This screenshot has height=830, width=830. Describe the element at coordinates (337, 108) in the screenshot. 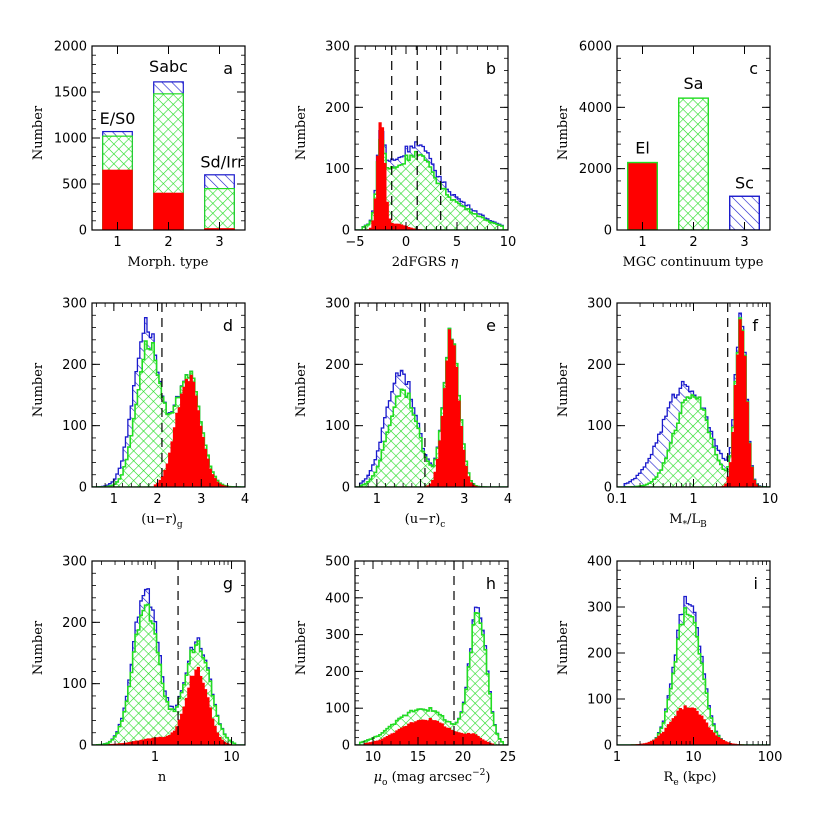

I see `ytick-label-b: 200` at that location.